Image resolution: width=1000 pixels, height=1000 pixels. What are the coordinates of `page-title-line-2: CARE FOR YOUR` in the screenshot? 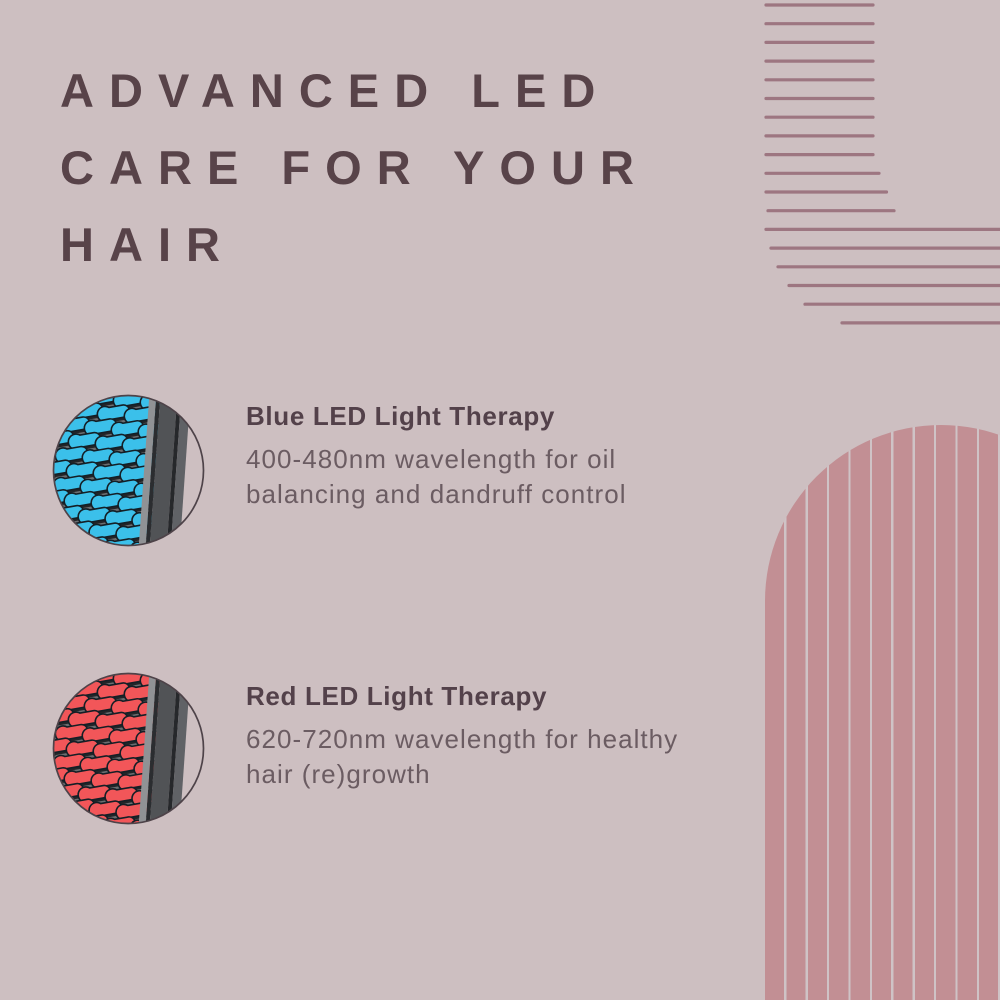 It's located at (354, 167).